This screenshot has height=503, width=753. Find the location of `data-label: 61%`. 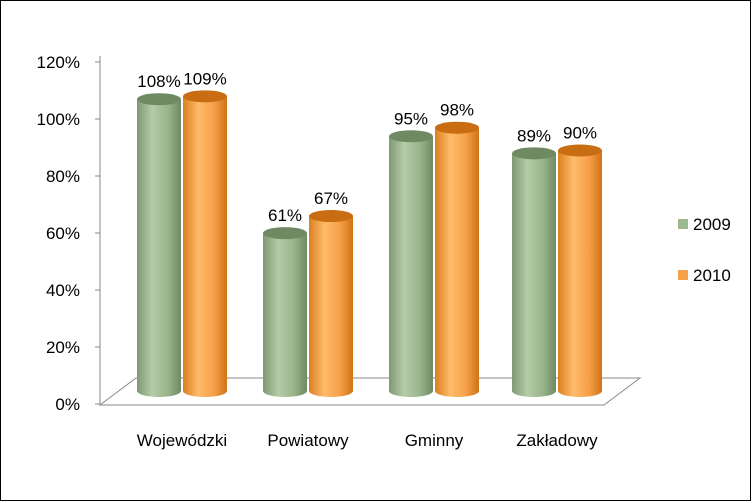

data-label: 61% is located at coordinates (285, 215).